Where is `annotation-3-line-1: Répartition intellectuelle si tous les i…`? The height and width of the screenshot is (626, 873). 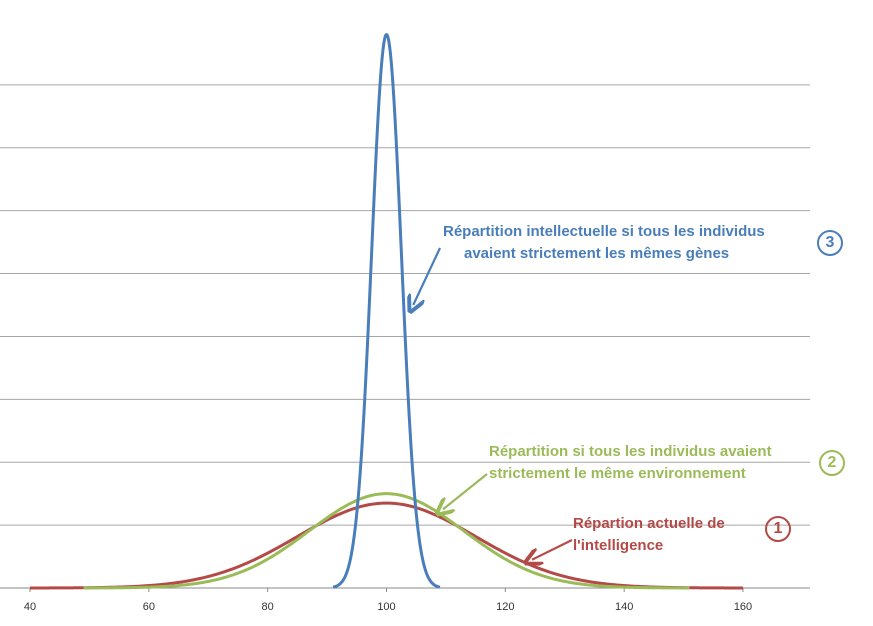
annotation-3-line-1: Répartition intellectuelle si tous les i… is located at coordinates (604, 231).